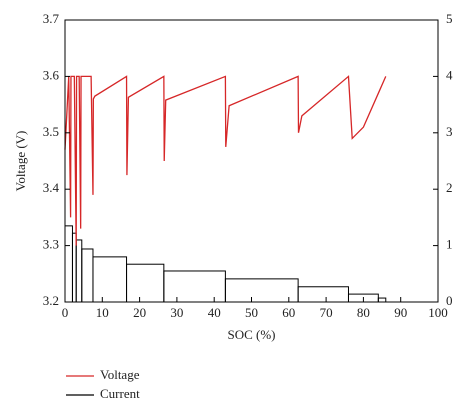 This screenshot has width=474, height=417. Describe the element at coordinates (214, 312) in the screenshot. I see `x-tick-label: 40` at that location.